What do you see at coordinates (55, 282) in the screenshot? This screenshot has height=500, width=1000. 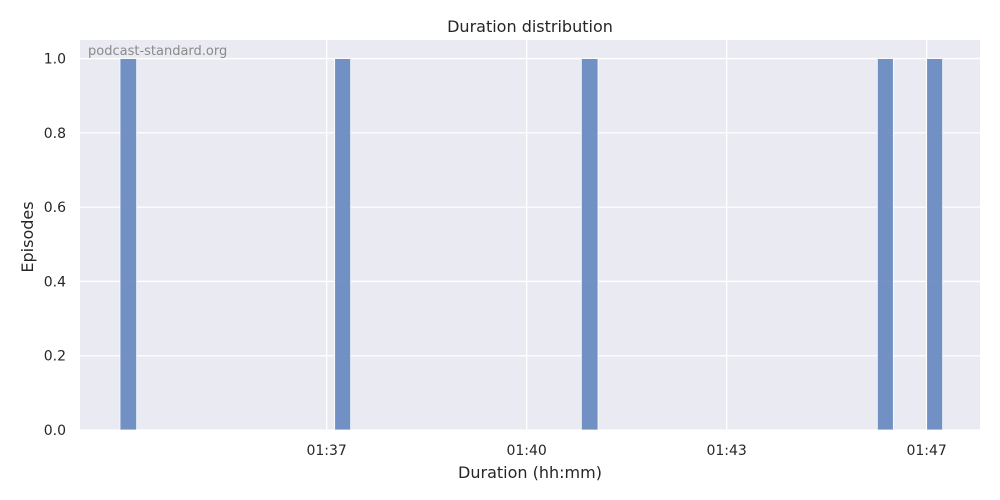 I see `y-tick-label: 0.4` at bounding box center [55, 282].